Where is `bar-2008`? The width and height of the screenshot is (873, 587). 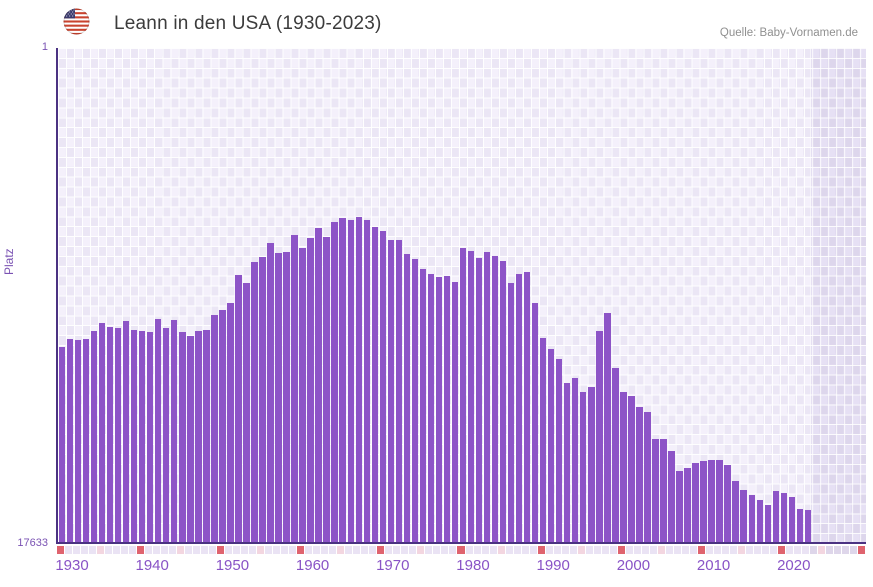 bar-2008 is located at coordinates (687, 505).